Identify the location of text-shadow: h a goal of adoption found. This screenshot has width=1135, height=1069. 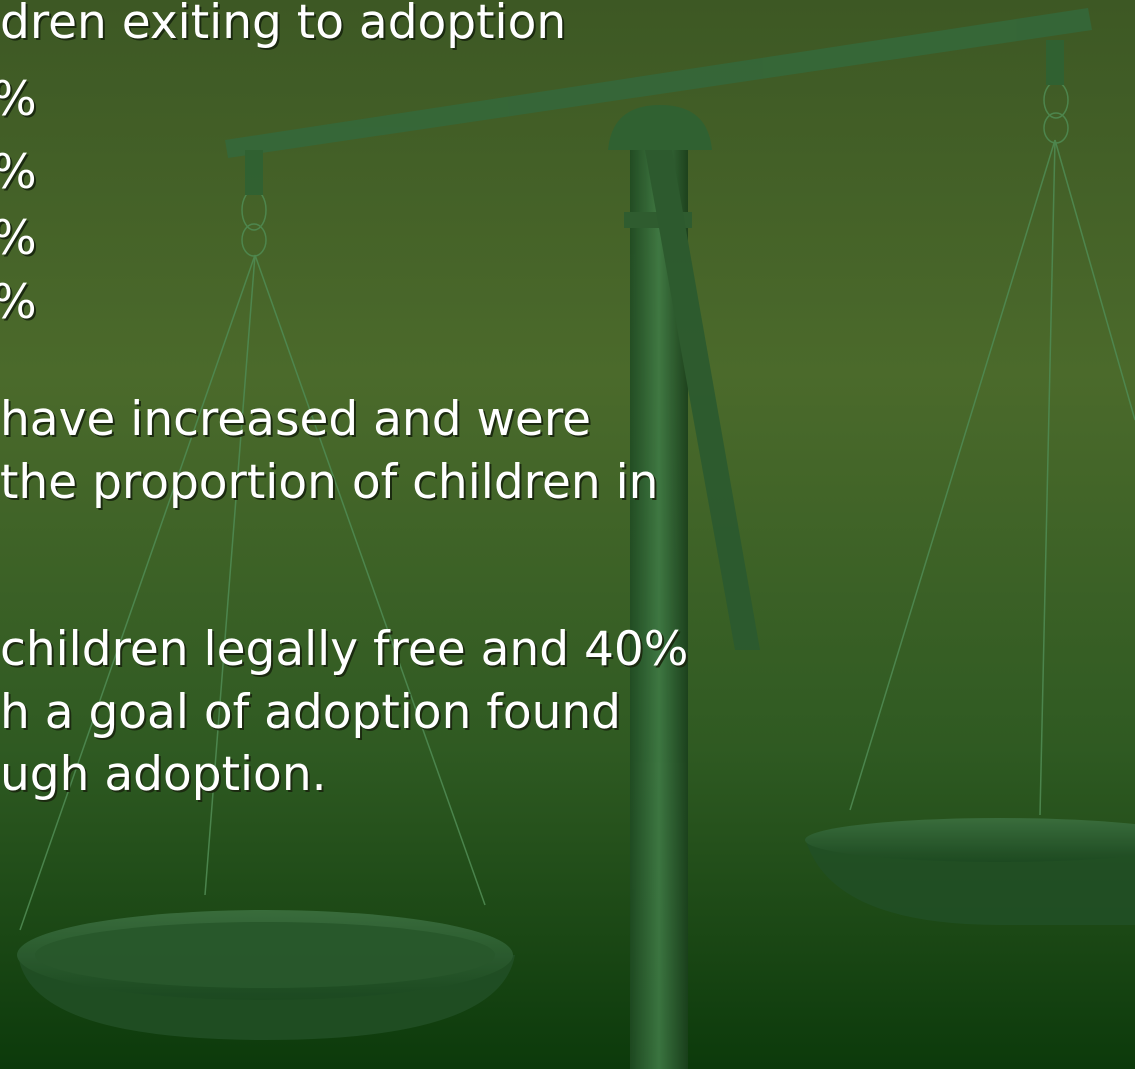
(312, 714).